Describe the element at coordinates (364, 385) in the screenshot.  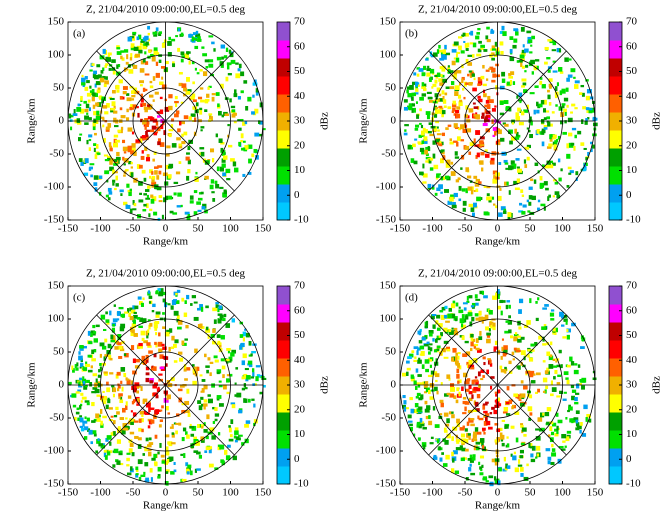
I see `y-axis-label: Range/km` at that location.